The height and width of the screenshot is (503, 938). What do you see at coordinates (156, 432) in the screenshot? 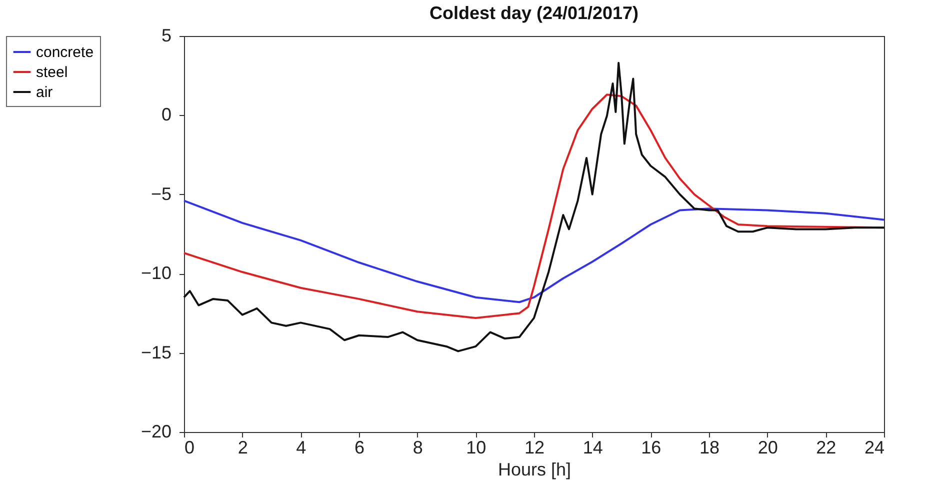
I see `y-tick-label: −20` at bounding box center [156, 432].